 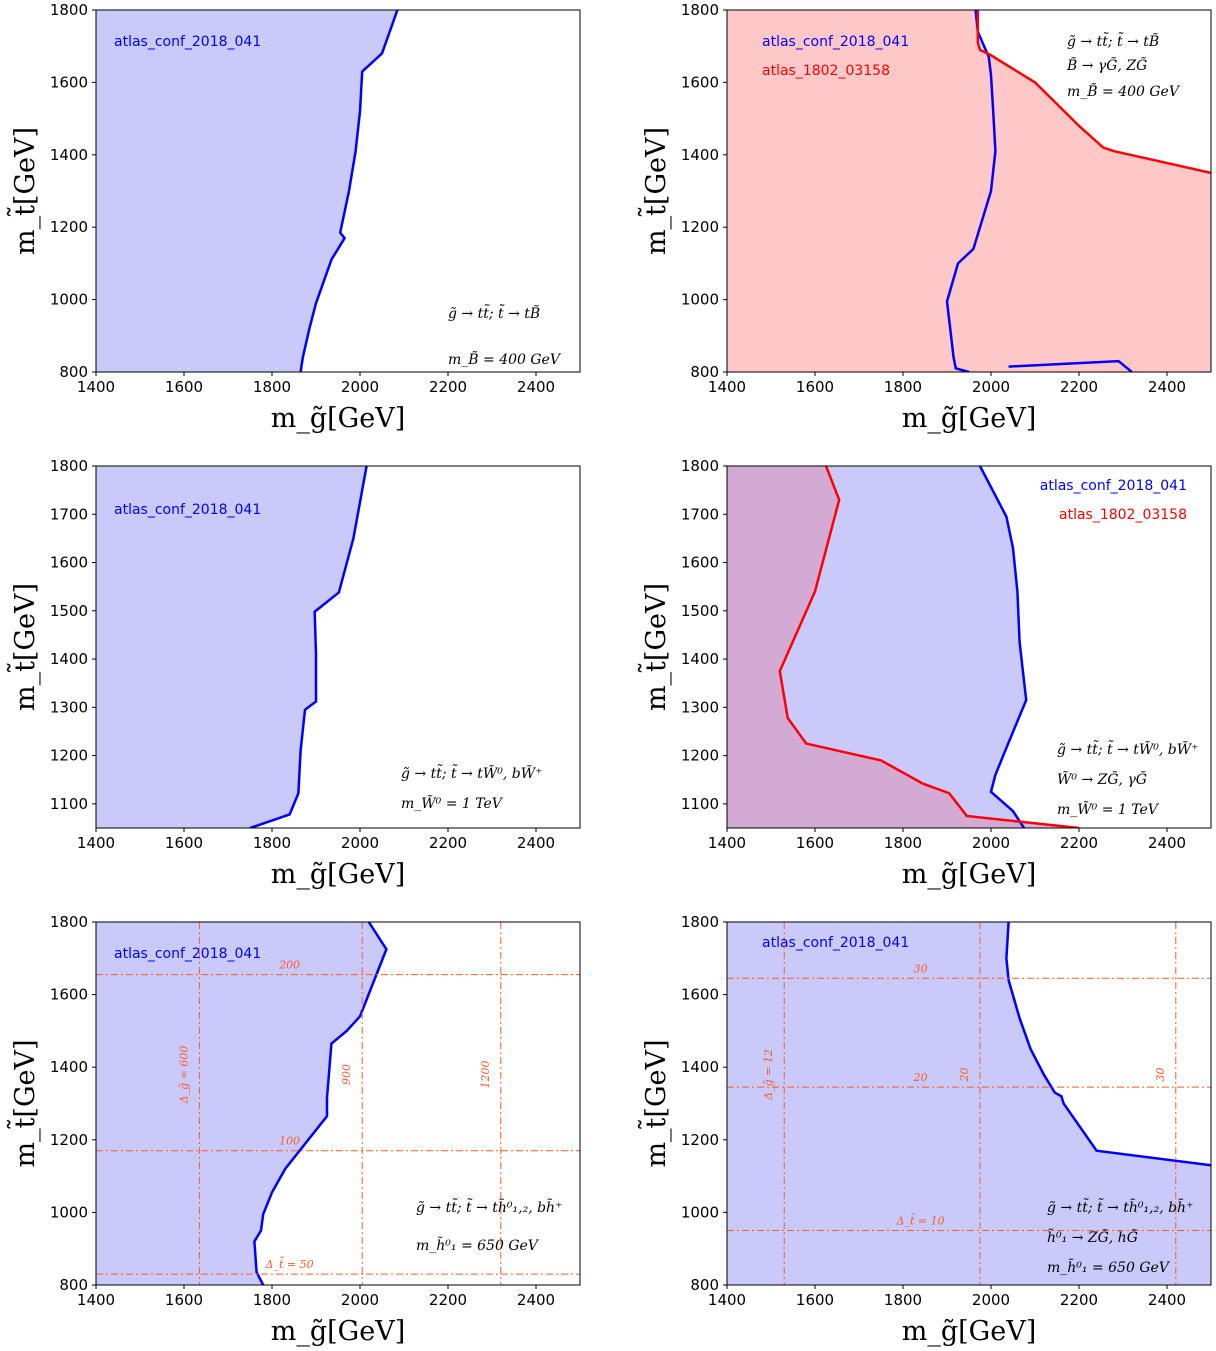 I want to click on y-tick-label: 1300, so click(x=69, y=707).